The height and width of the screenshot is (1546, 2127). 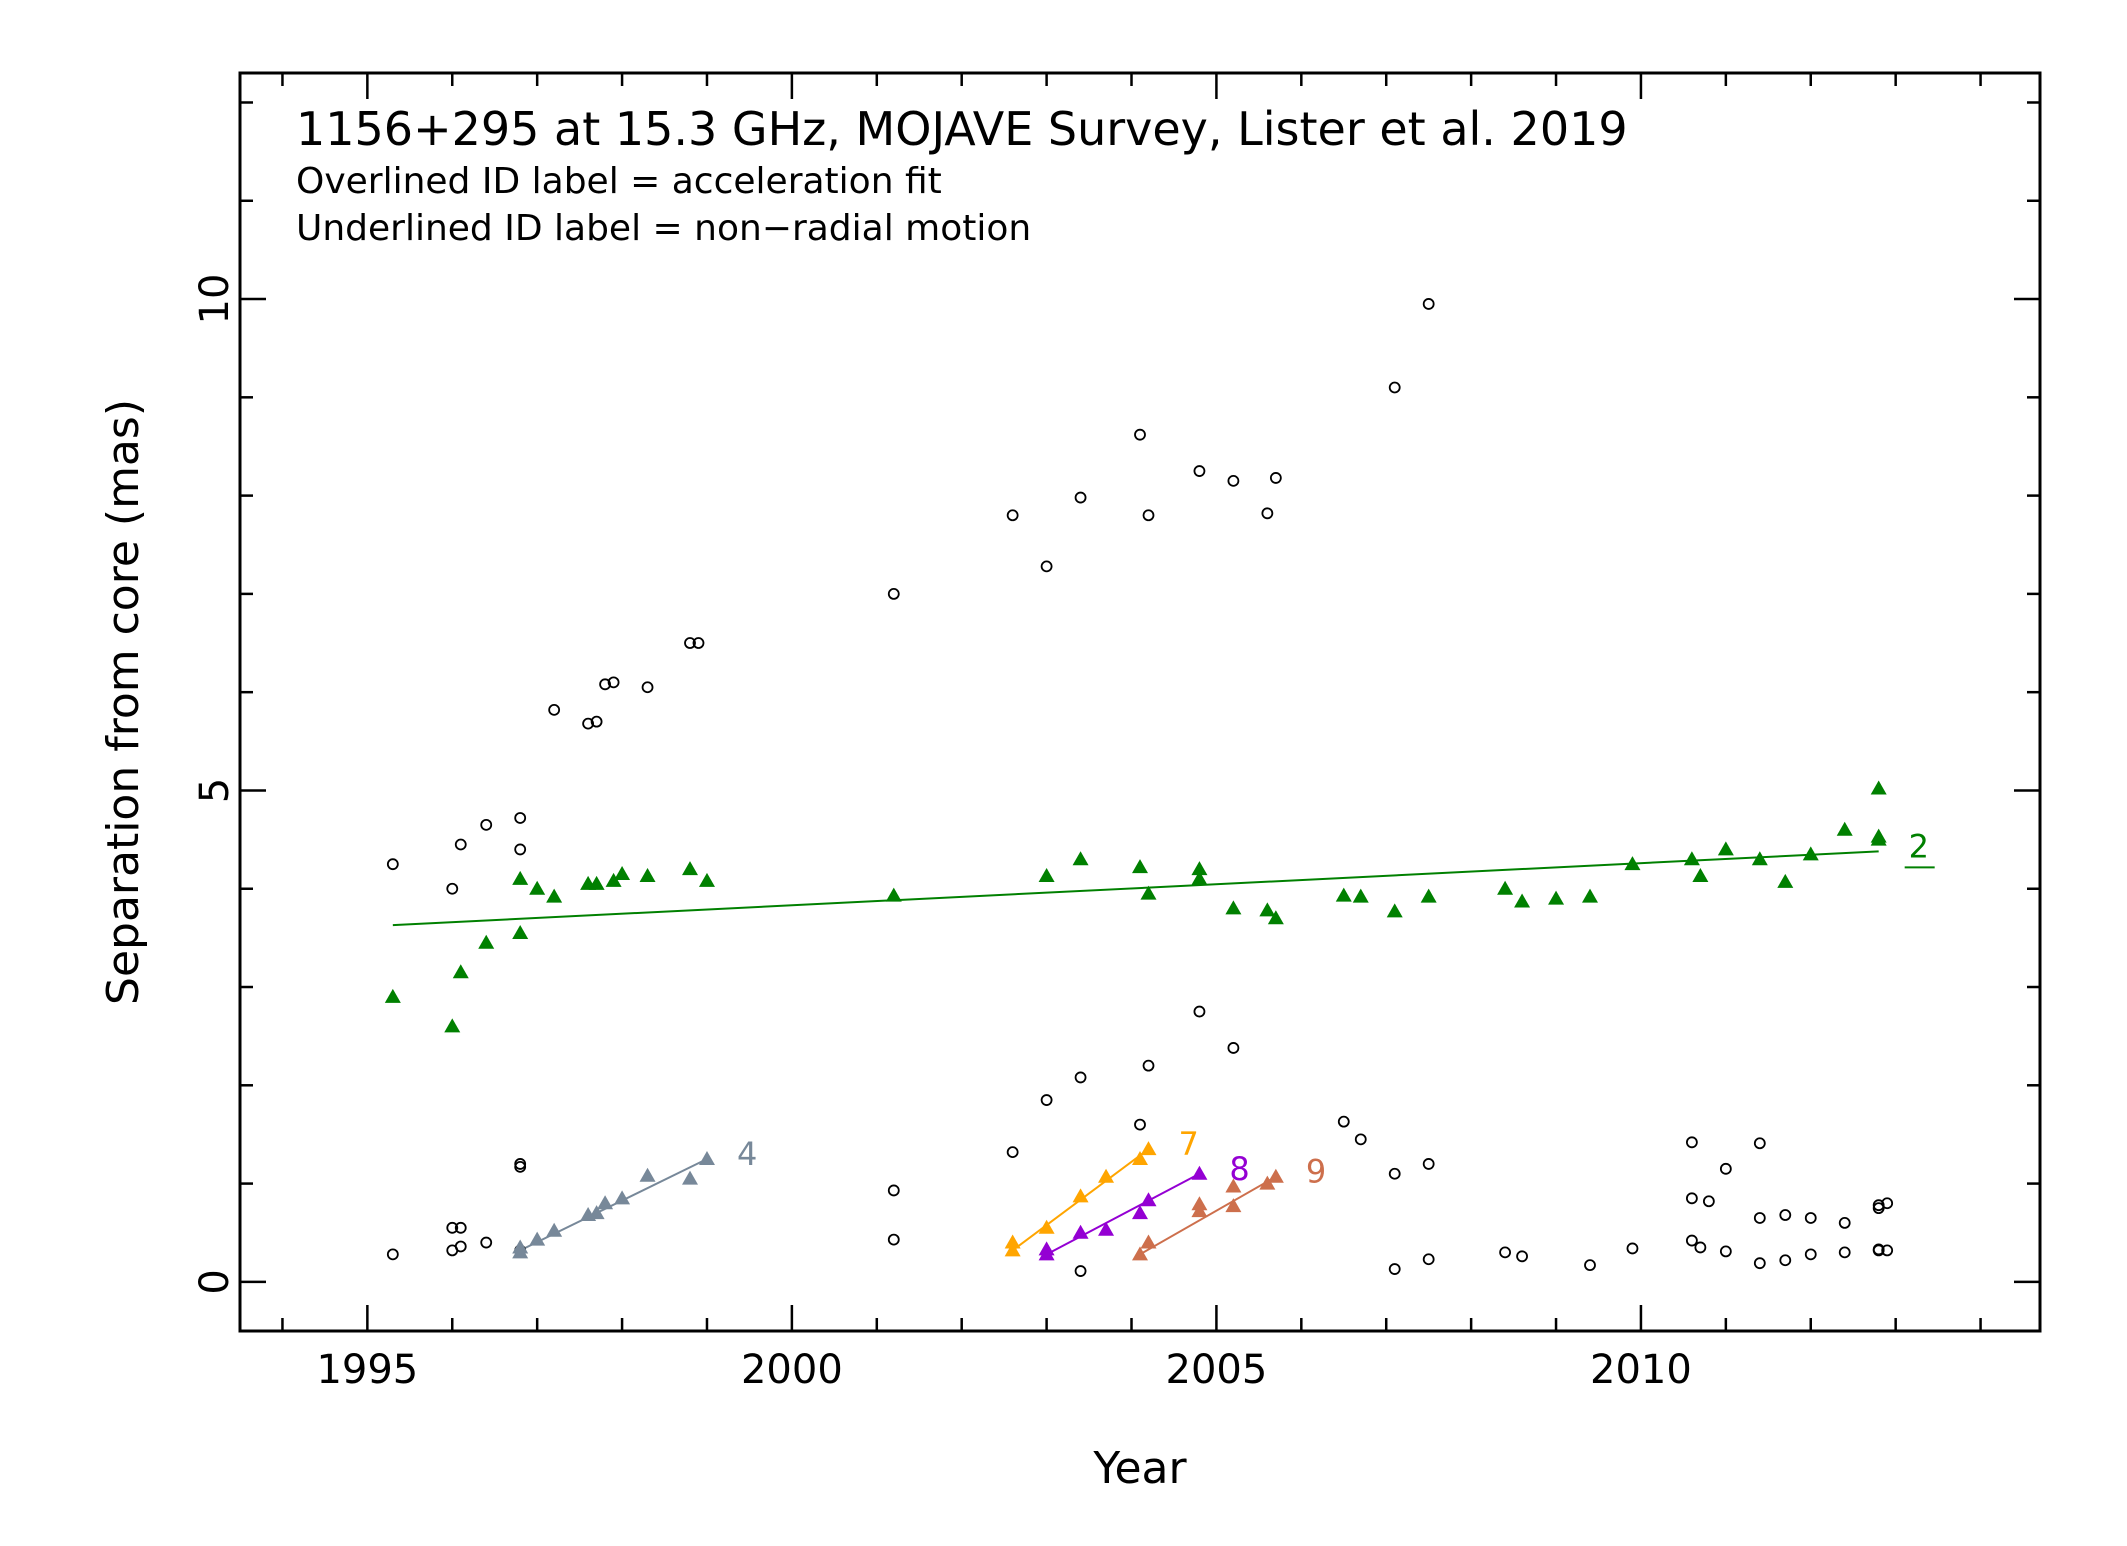 What do you see at coordinates (1641, 1370) in the screenshot?
I see `x-tick-label: 2010` at bounding box center [1641, 1370].